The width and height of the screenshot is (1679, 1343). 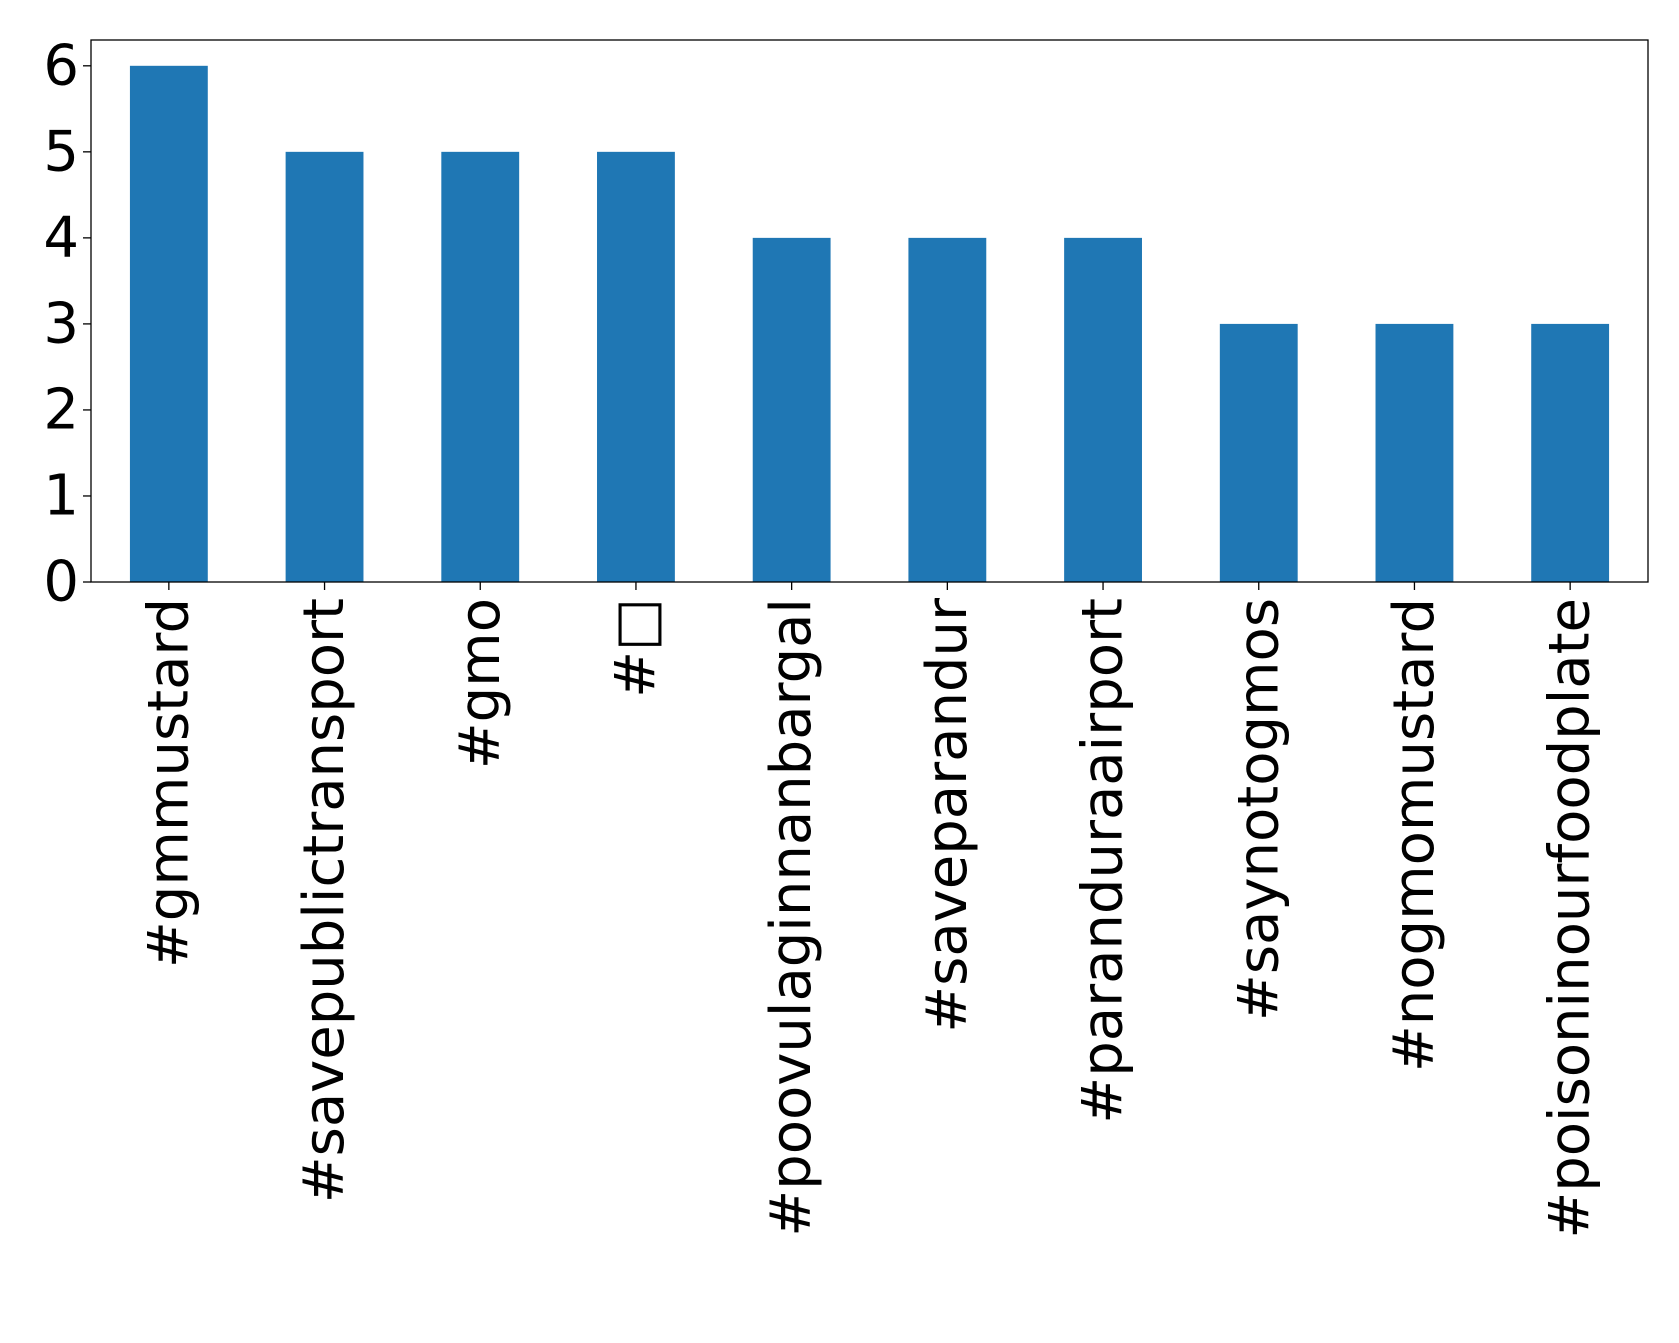 I want to click on y-tick-label: 2, so click(x=61, y=409).